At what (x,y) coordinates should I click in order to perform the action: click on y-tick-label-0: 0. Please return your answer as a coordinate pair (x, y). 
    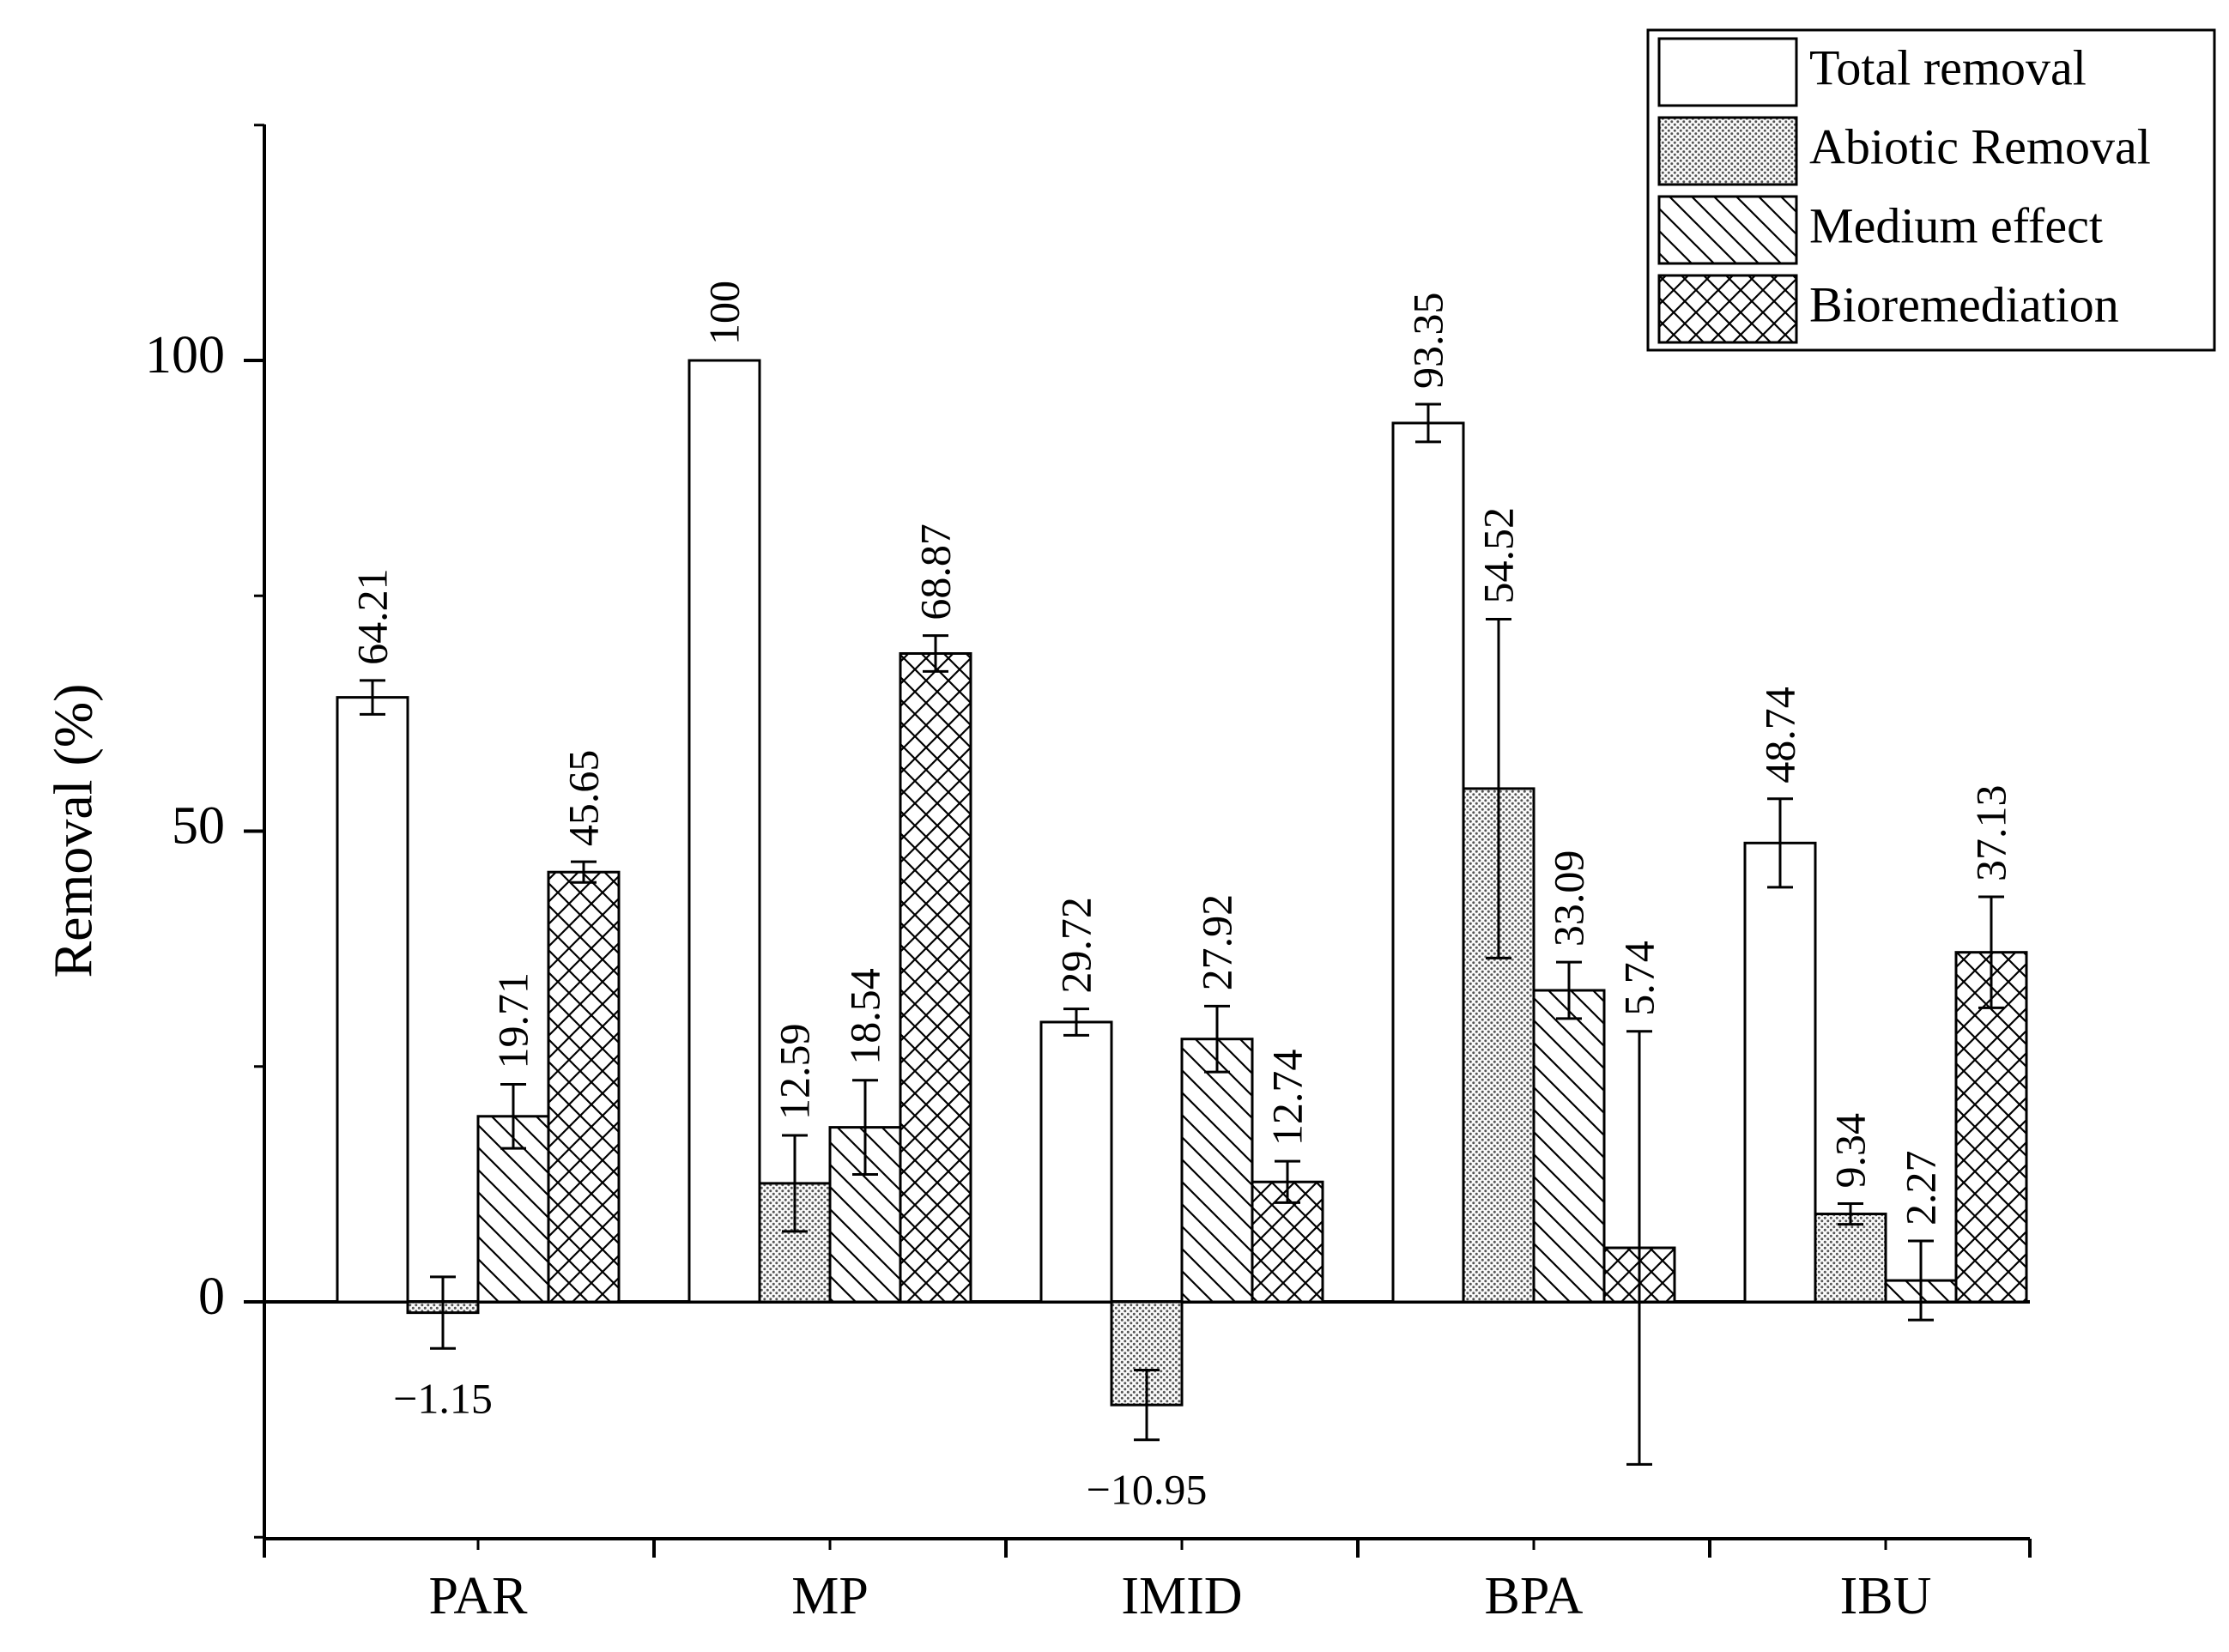
    Looking at the image, I should click on (211, 1297).